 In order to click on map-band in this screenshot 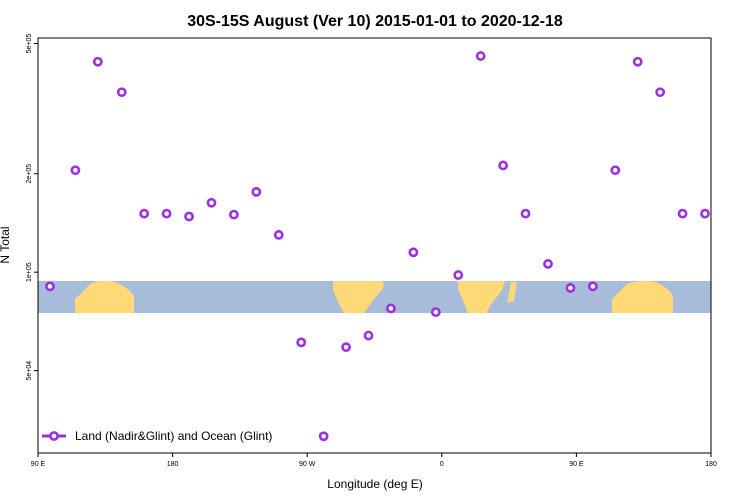, I will do `click(374, 296)`.